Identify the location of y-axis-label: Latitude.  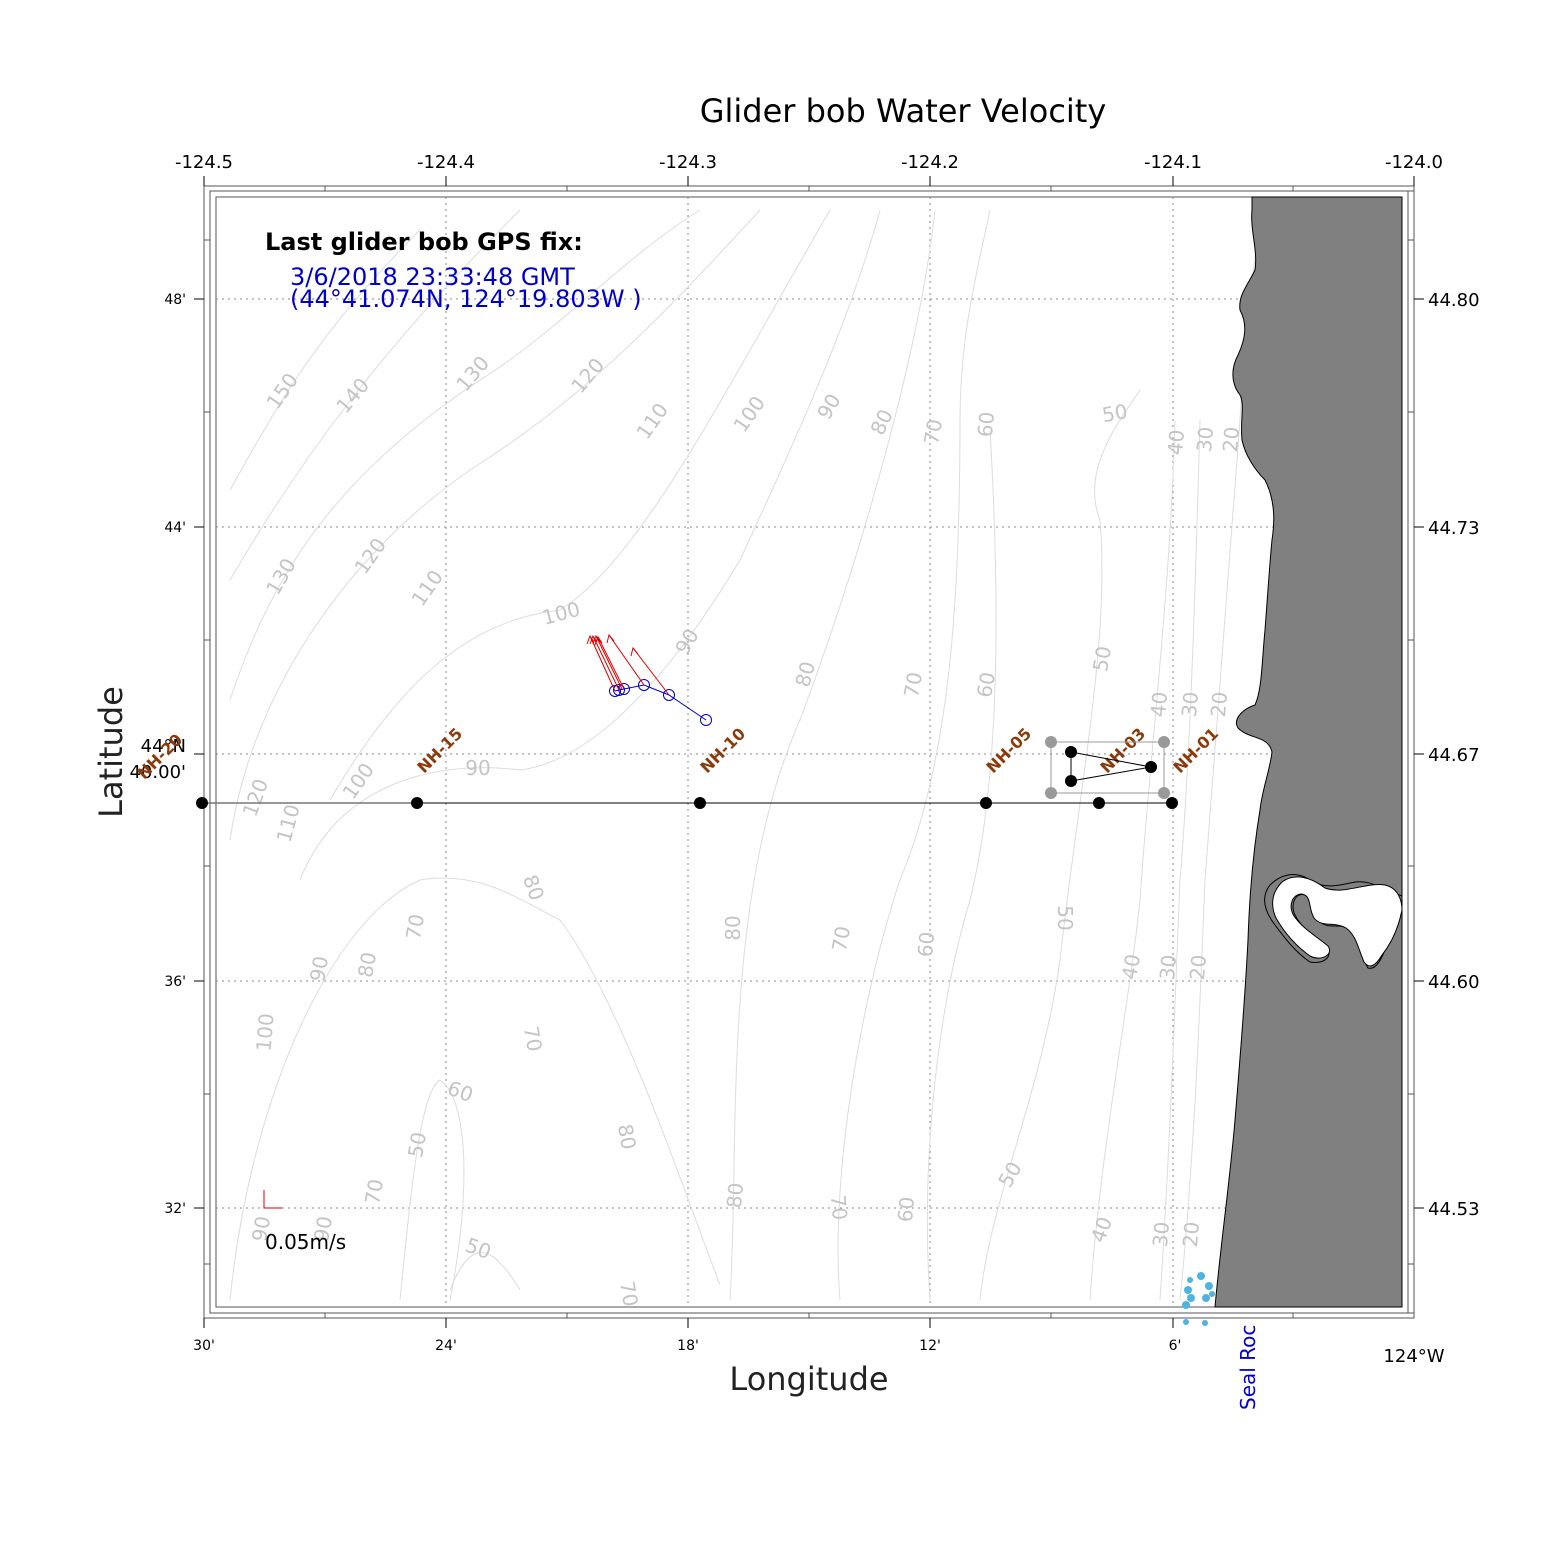
(111, 752).